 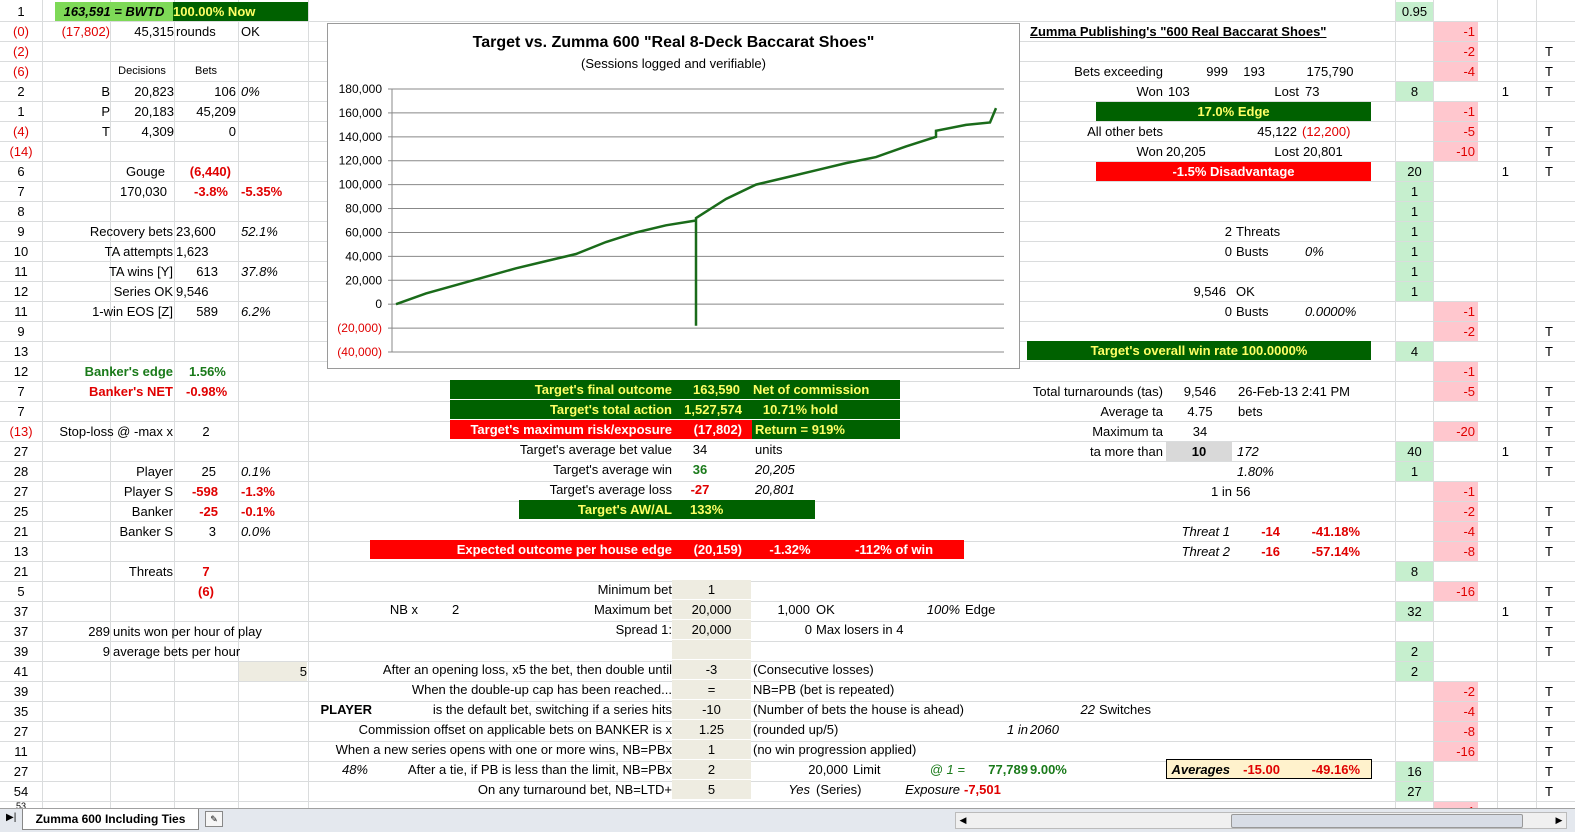 What do you see at coordinates (825, 609) in the screenshot?
I see `cell: OK` at bounding box center [825, 609].